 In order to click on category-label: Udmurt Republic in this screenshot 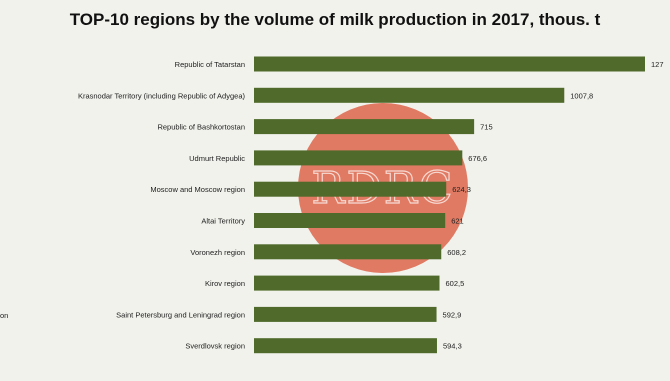, I will do `click(217, 158)`.